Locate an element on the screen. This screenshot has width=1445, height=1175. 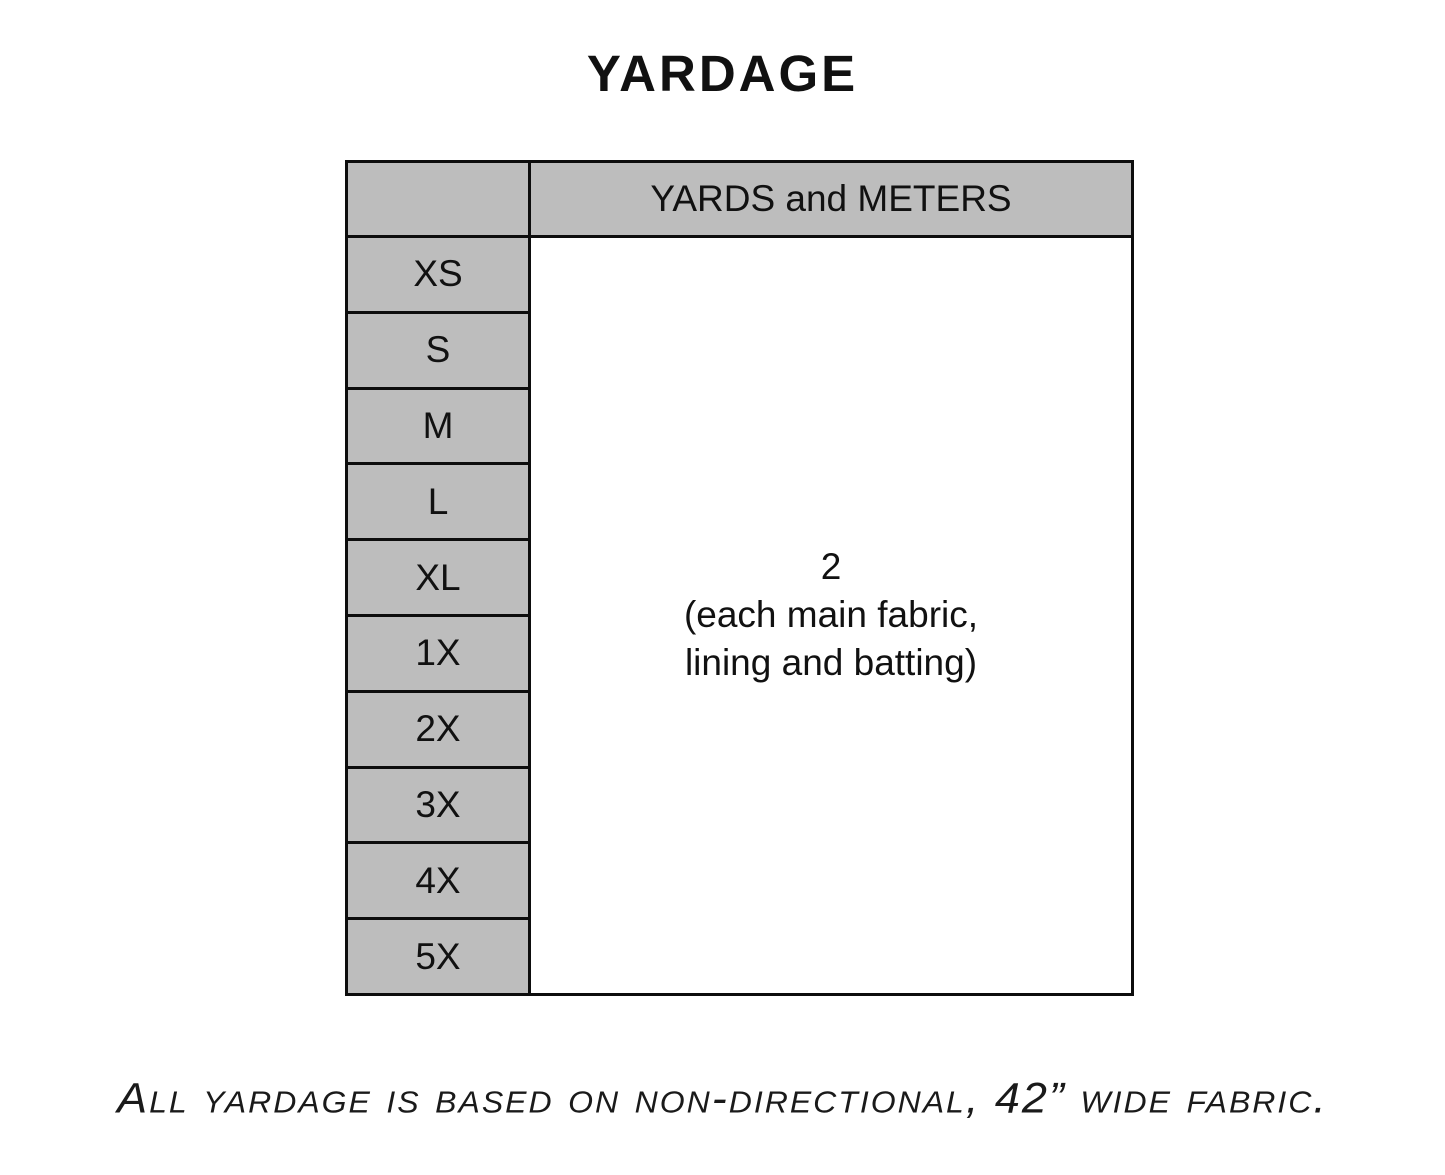
size-cell-l: L is located at coordinates (438, 502).